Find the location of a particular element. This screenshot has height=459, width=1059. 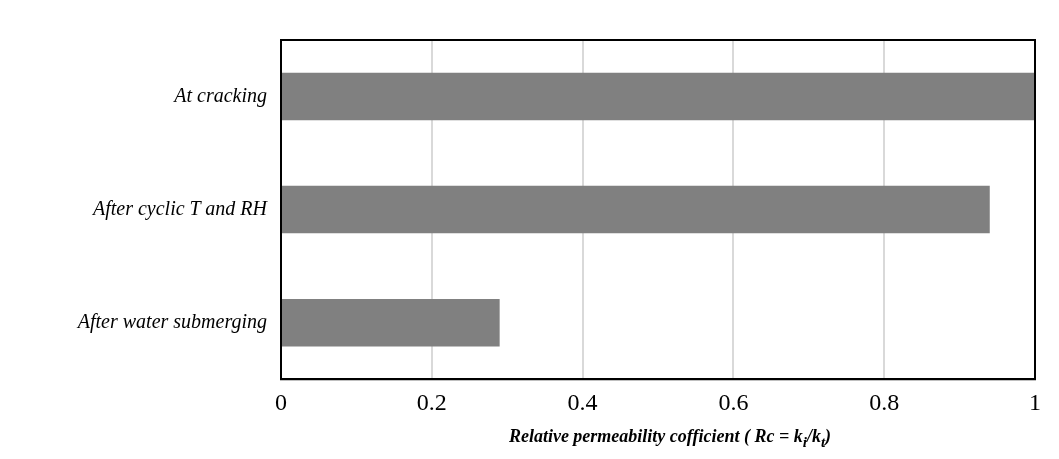

x-tick-label: 0.2 is located at coordinates (431, 401).